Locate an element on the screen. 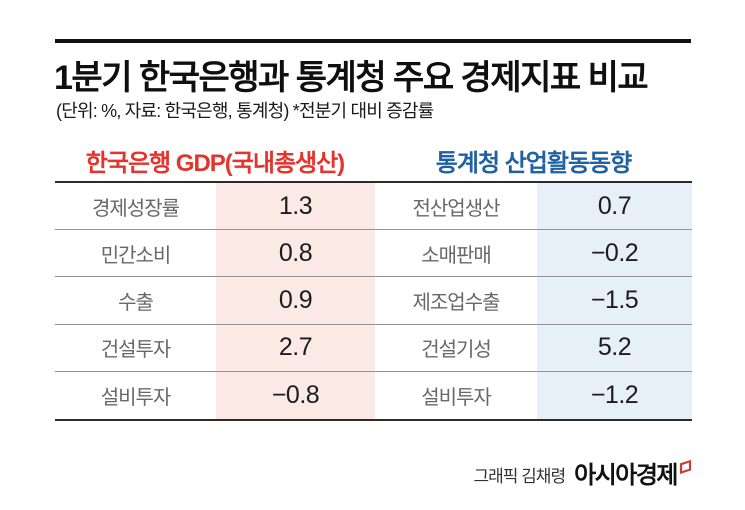  table-row-value: 5.2 is located at coordinates (614, 348).